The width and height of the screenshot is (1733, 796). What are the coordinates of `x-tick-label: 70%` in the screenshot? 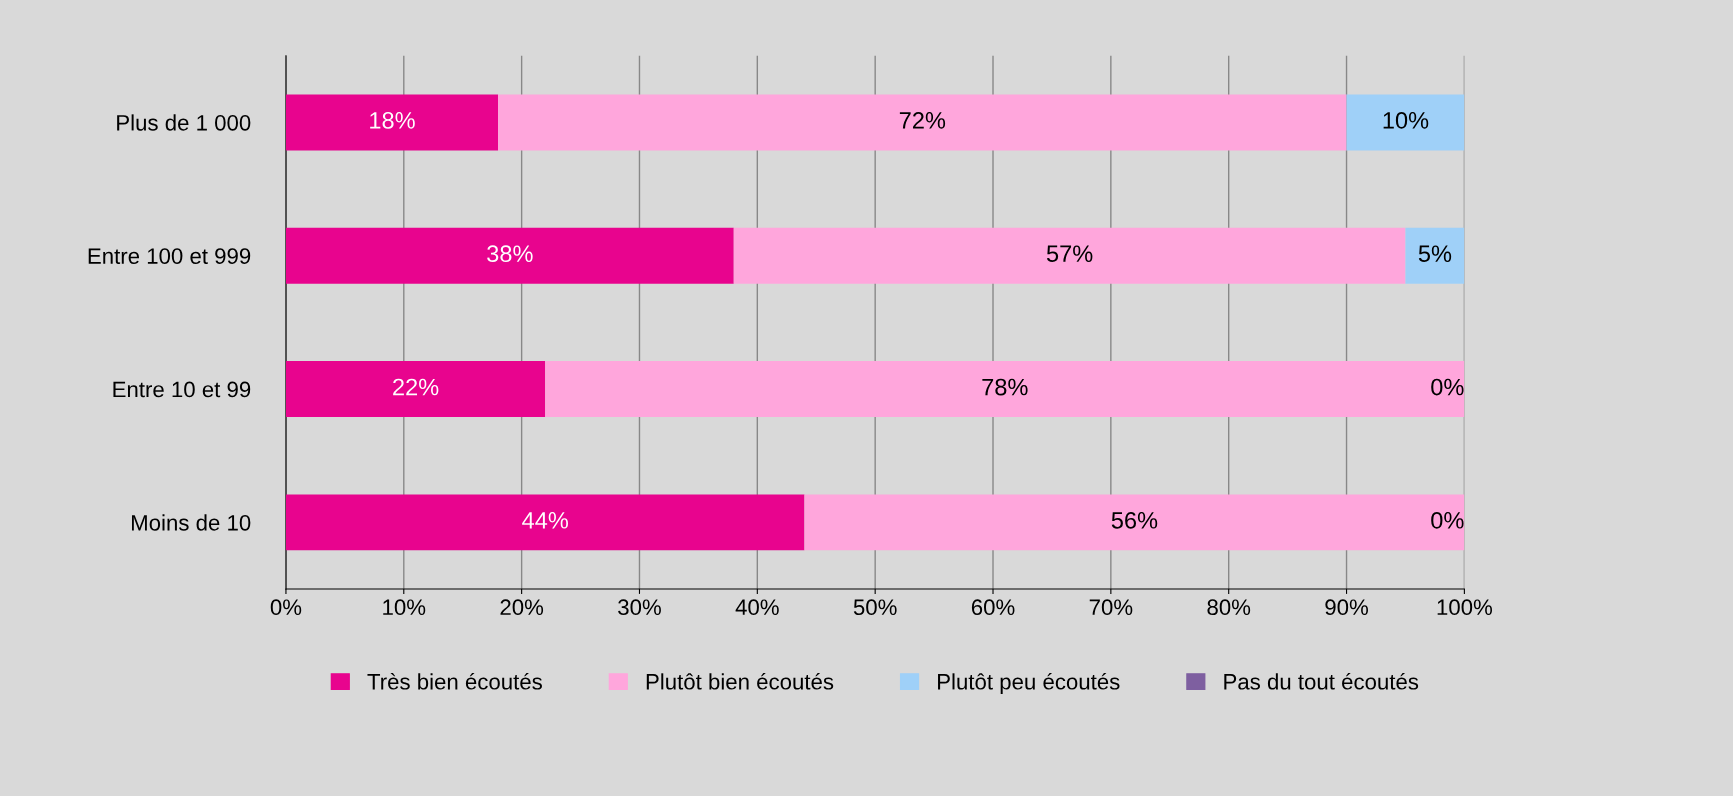 It's located at (1111, 607).